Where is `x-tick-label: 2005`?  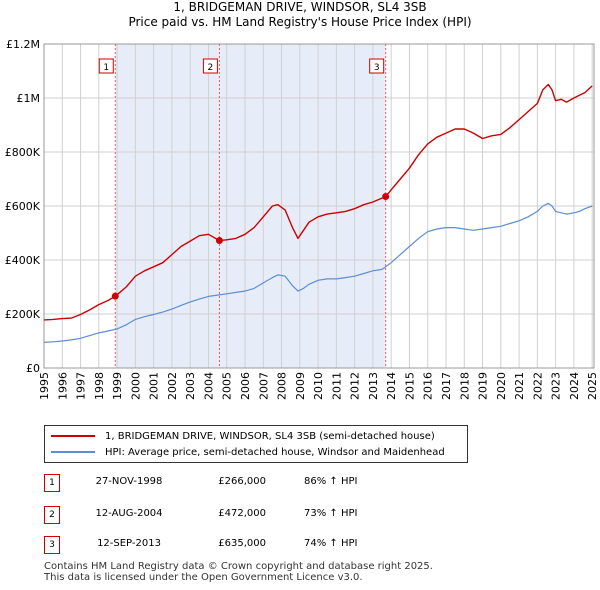
x-tick-label: 2005 is located at coordinates (227, 386).